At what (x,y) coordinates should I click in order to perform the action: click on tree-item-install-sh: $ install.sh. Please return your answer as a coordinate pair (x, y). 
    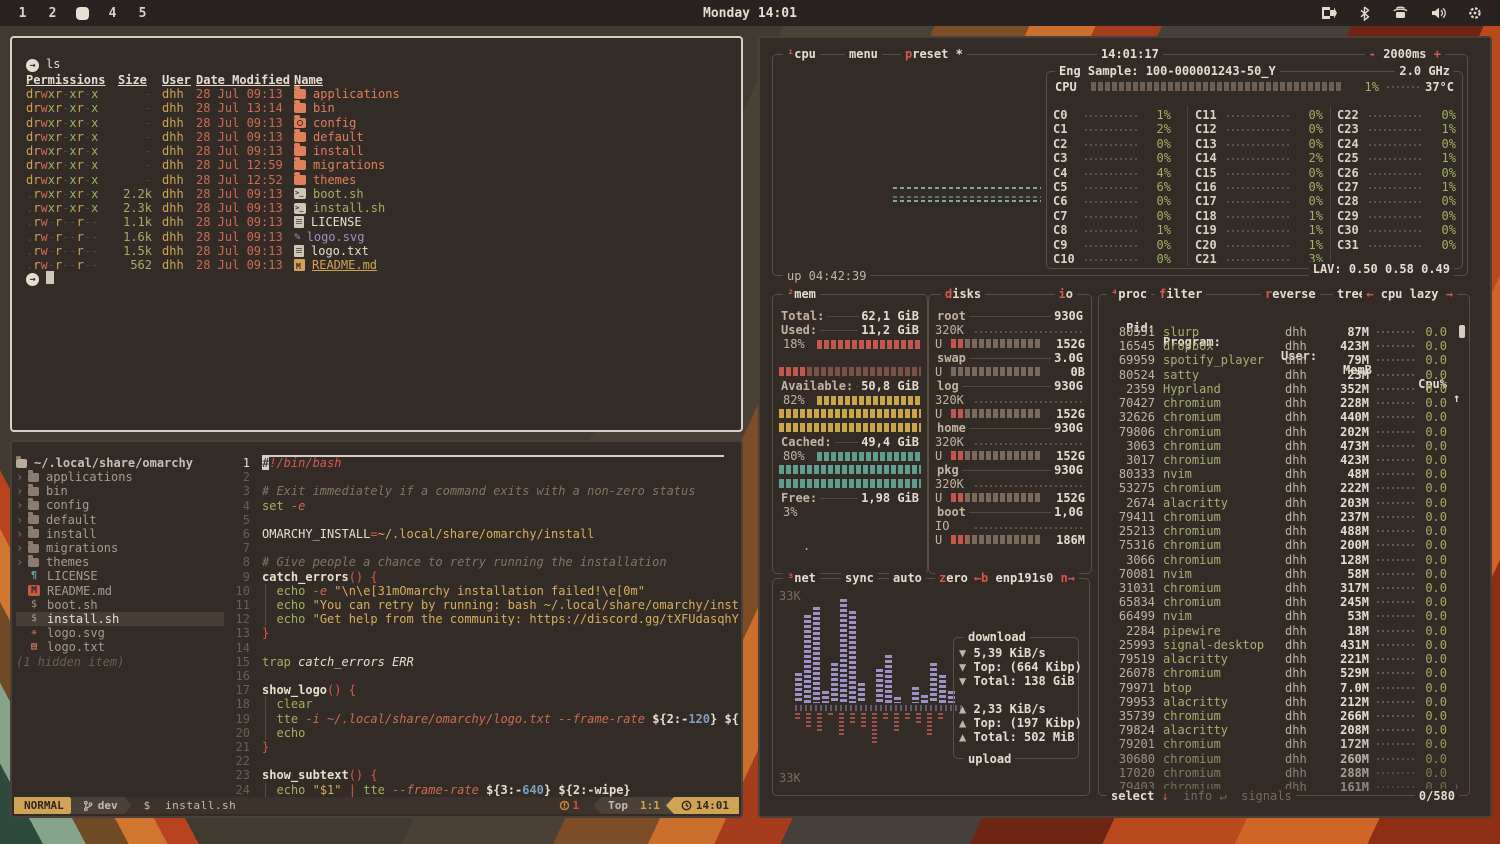
    Looking at the image, I should click on (120, 619).